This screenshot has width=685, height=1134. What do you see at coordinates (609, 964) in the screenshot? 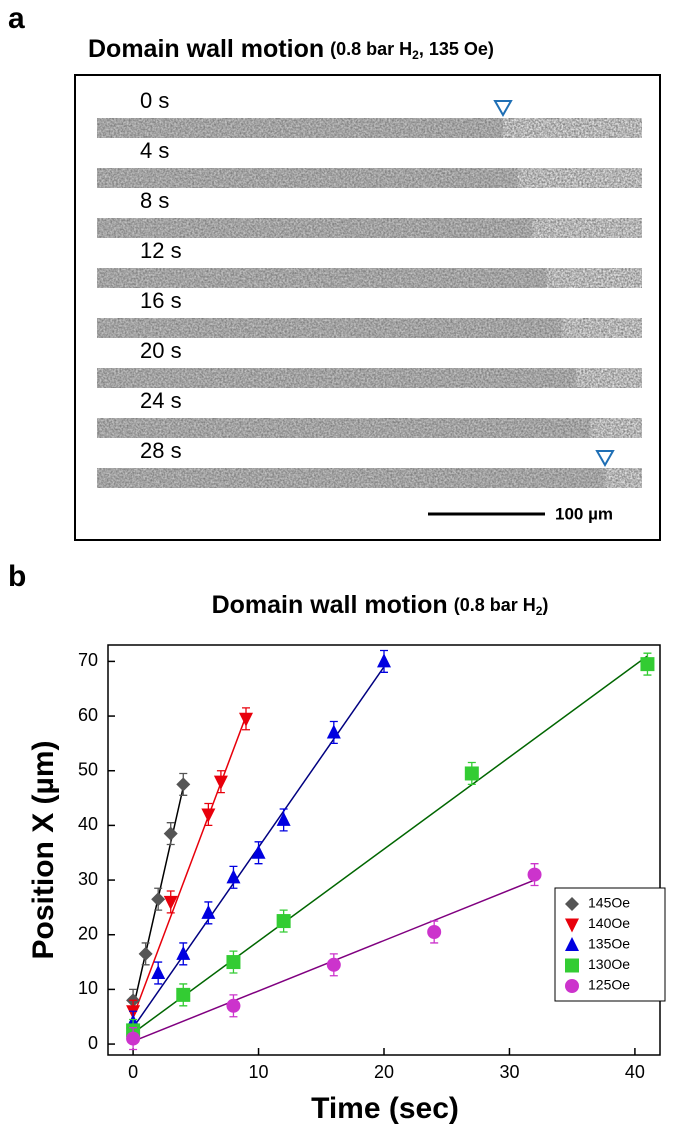
I see `legend-label: 130Oe` at bounding box center [609, 964].